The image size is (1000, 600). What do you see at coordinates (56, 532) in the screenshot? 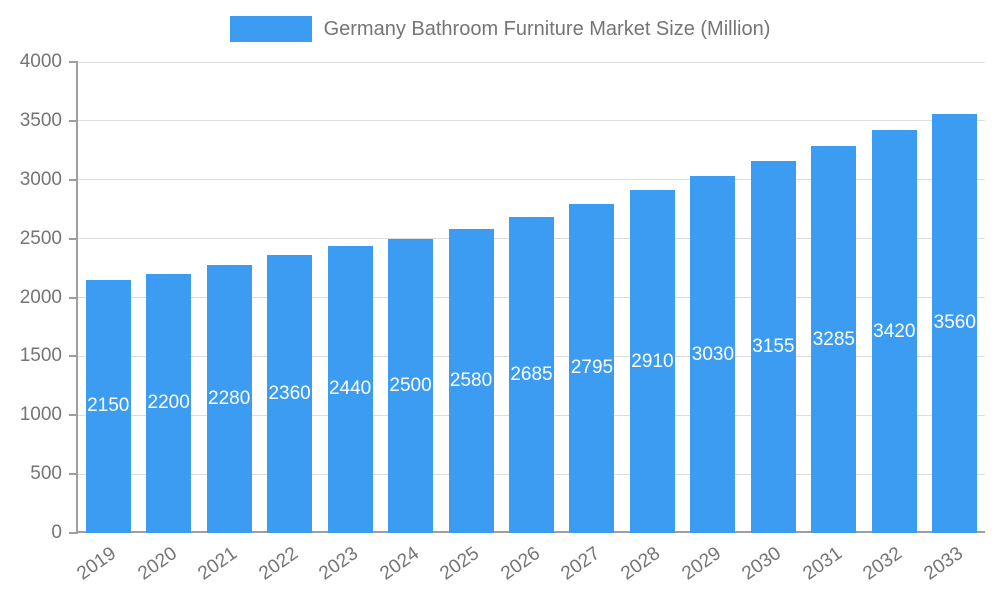
I see `y-axis-tick-label: 0` at bounding box center [56, 532].